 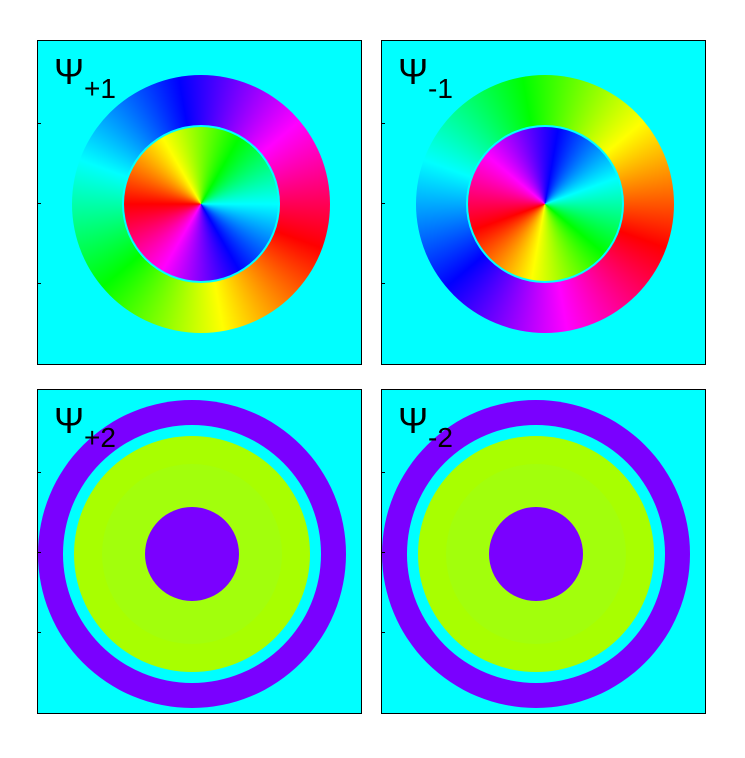 I want to click on panel-subscript: +1, so click(x=100, y=88).